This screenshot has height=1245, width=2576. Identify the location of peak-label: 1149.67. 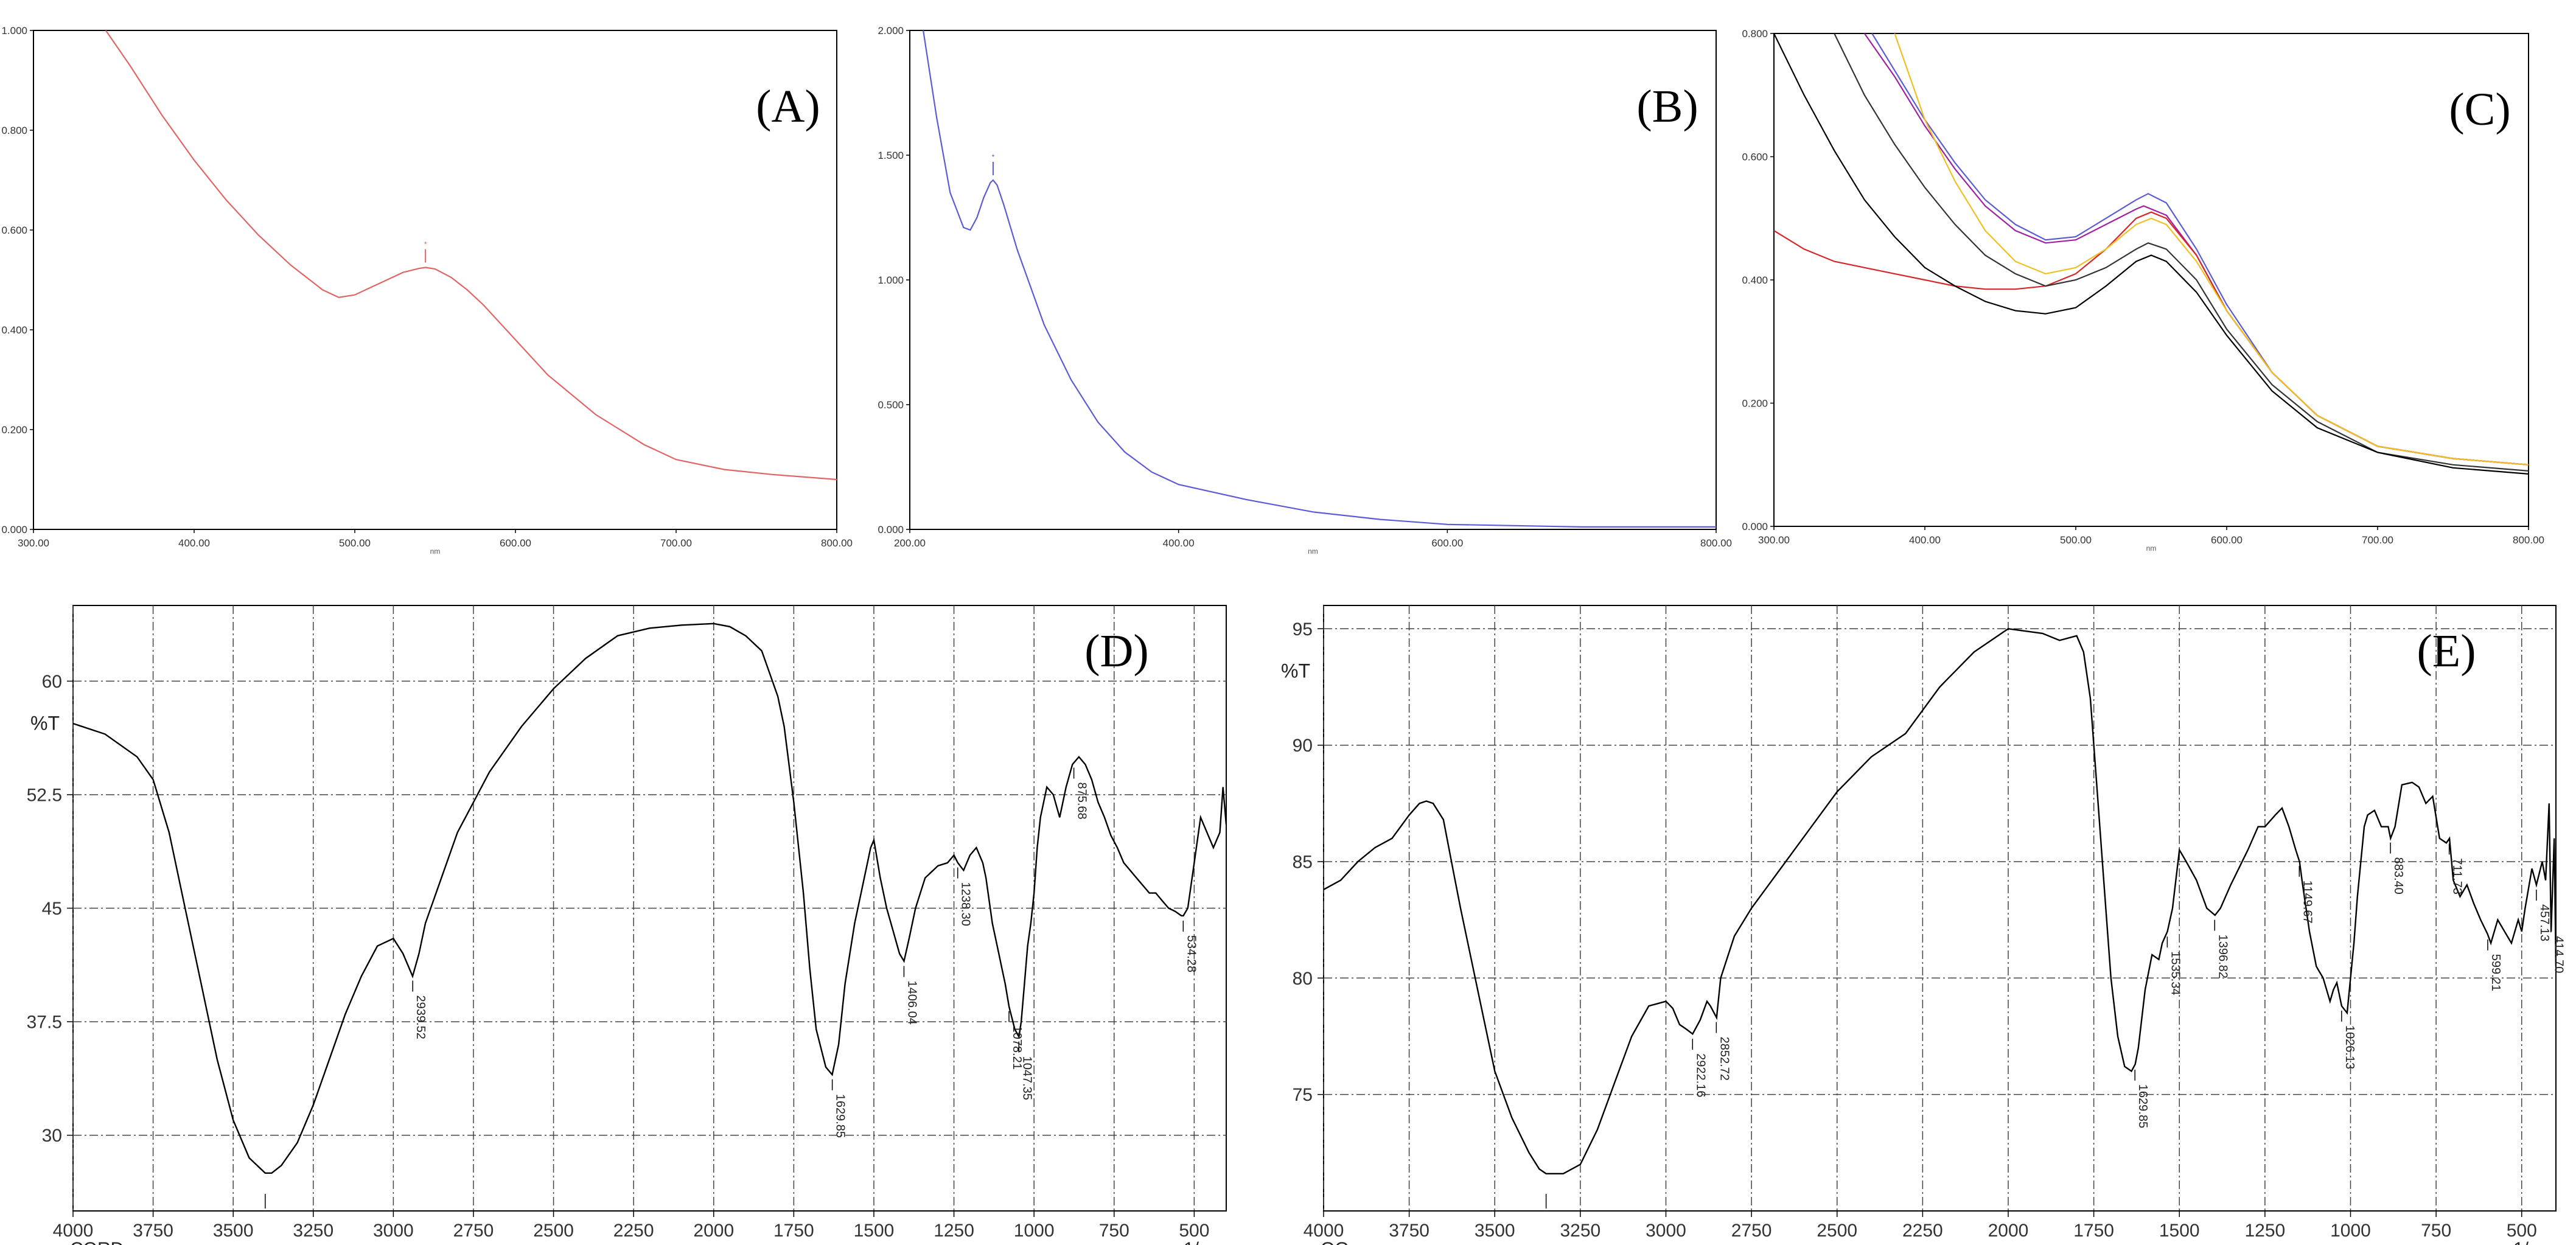
(2307, 903).